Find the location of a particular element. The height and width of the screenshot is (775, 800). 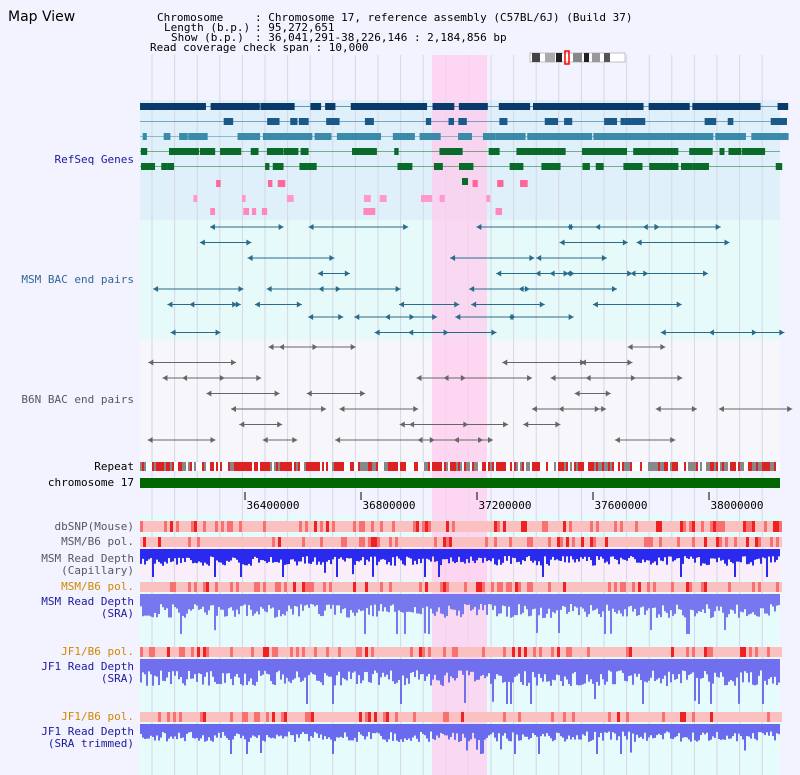

pink-mark is located at coordinates (442, 198).